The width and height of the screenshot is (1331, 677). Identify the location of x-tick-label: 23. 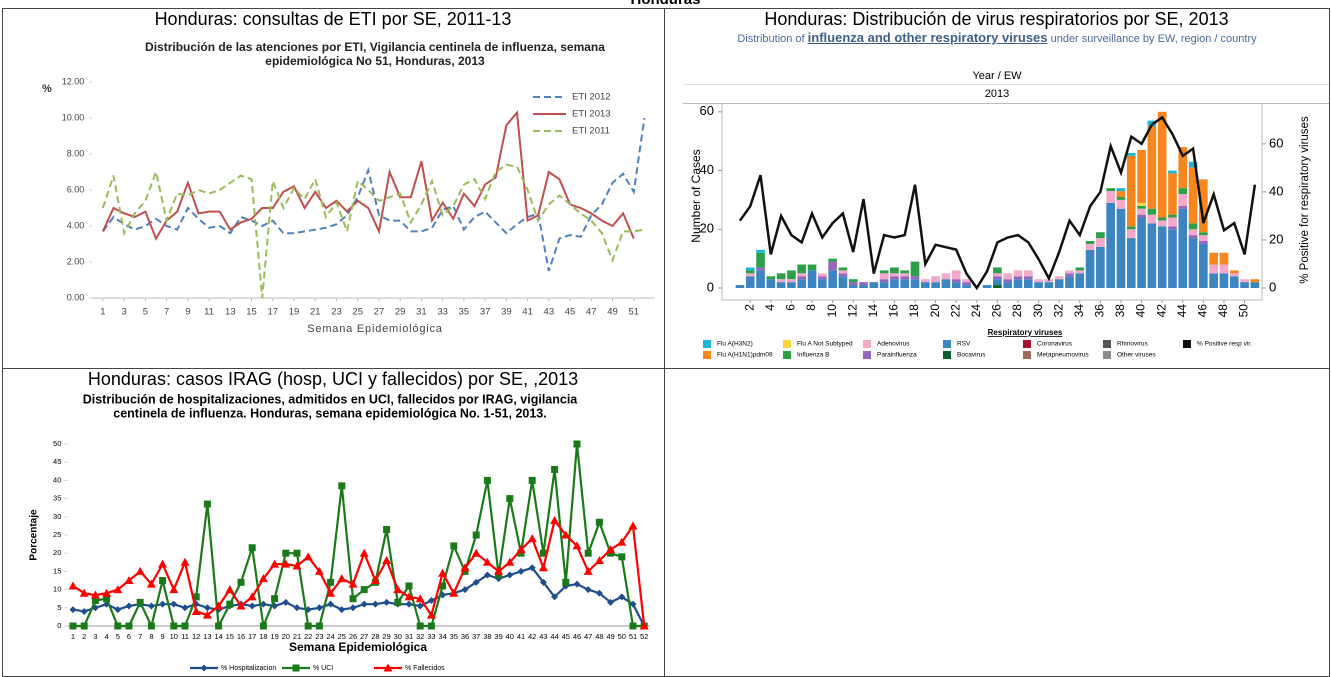
(336, 312).